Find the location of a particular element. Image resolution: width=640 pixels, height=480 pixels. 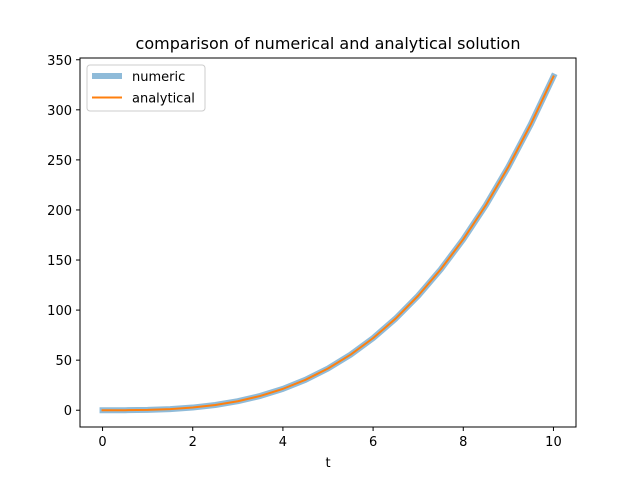

y-axis: 0 50 100 150 200 250 300 350 is located at coordinates (63, 236).